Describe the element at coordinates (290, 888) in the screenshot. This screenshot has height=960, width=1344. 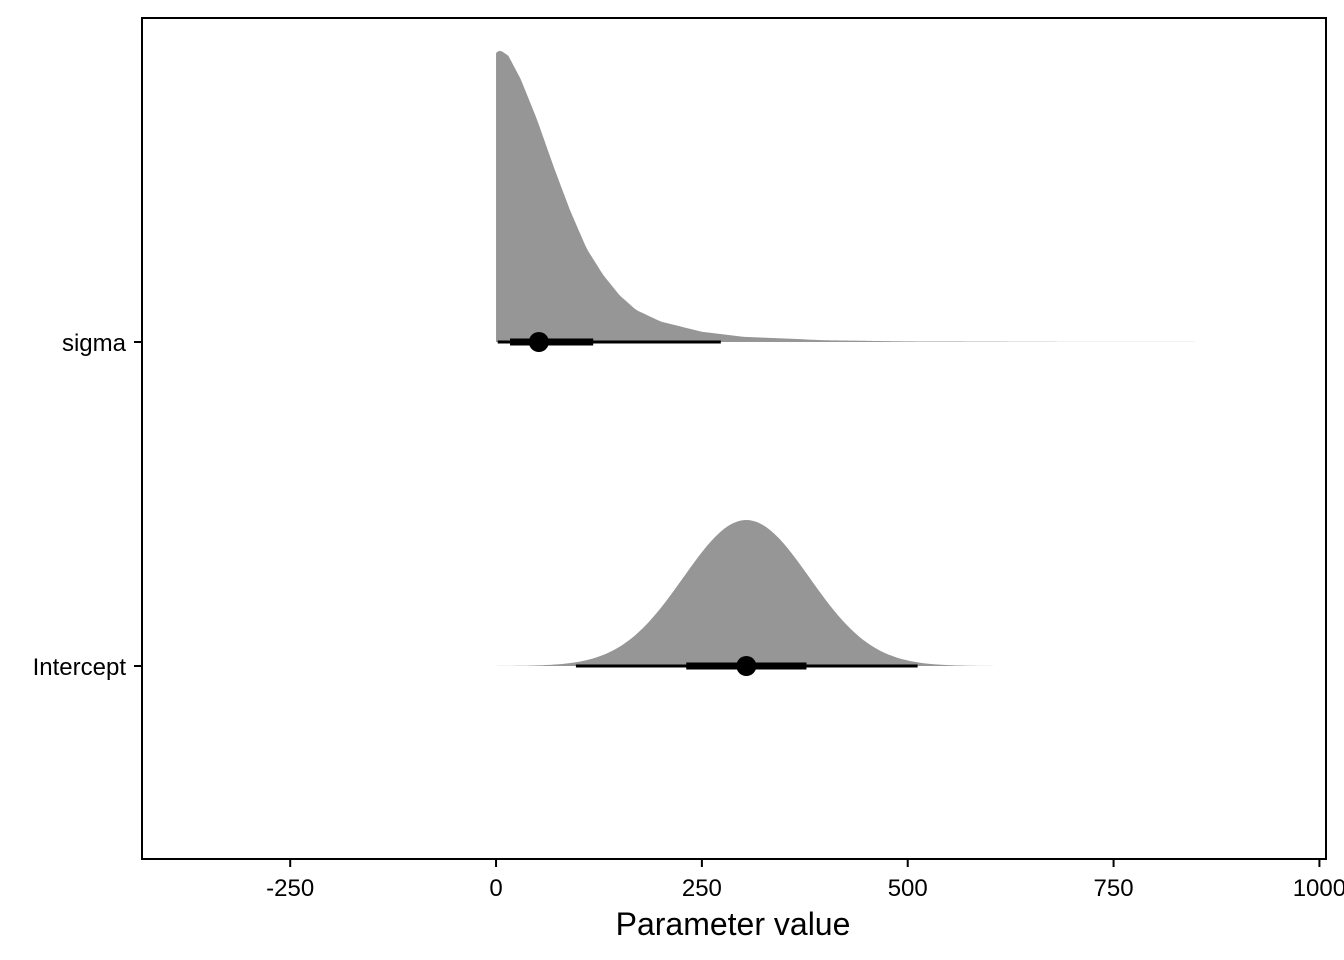
I see `x-tick-label: -250` at that location.